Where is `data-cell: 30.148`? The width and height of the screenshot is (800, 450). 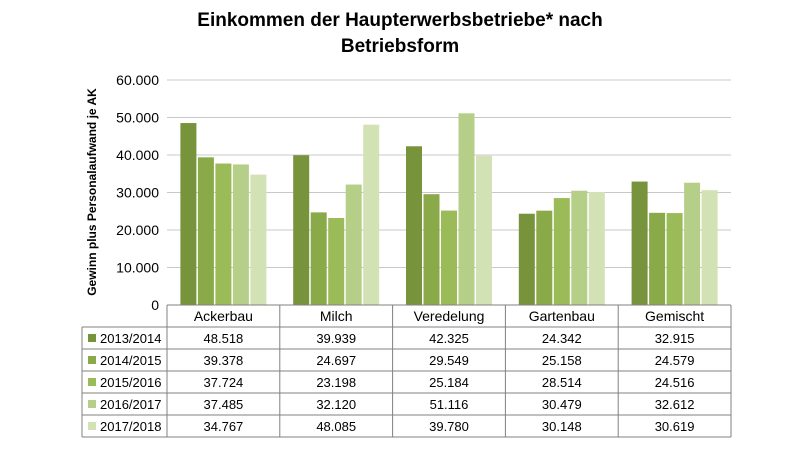
data-cell: 30.148 is located at coordinates (562, 426).